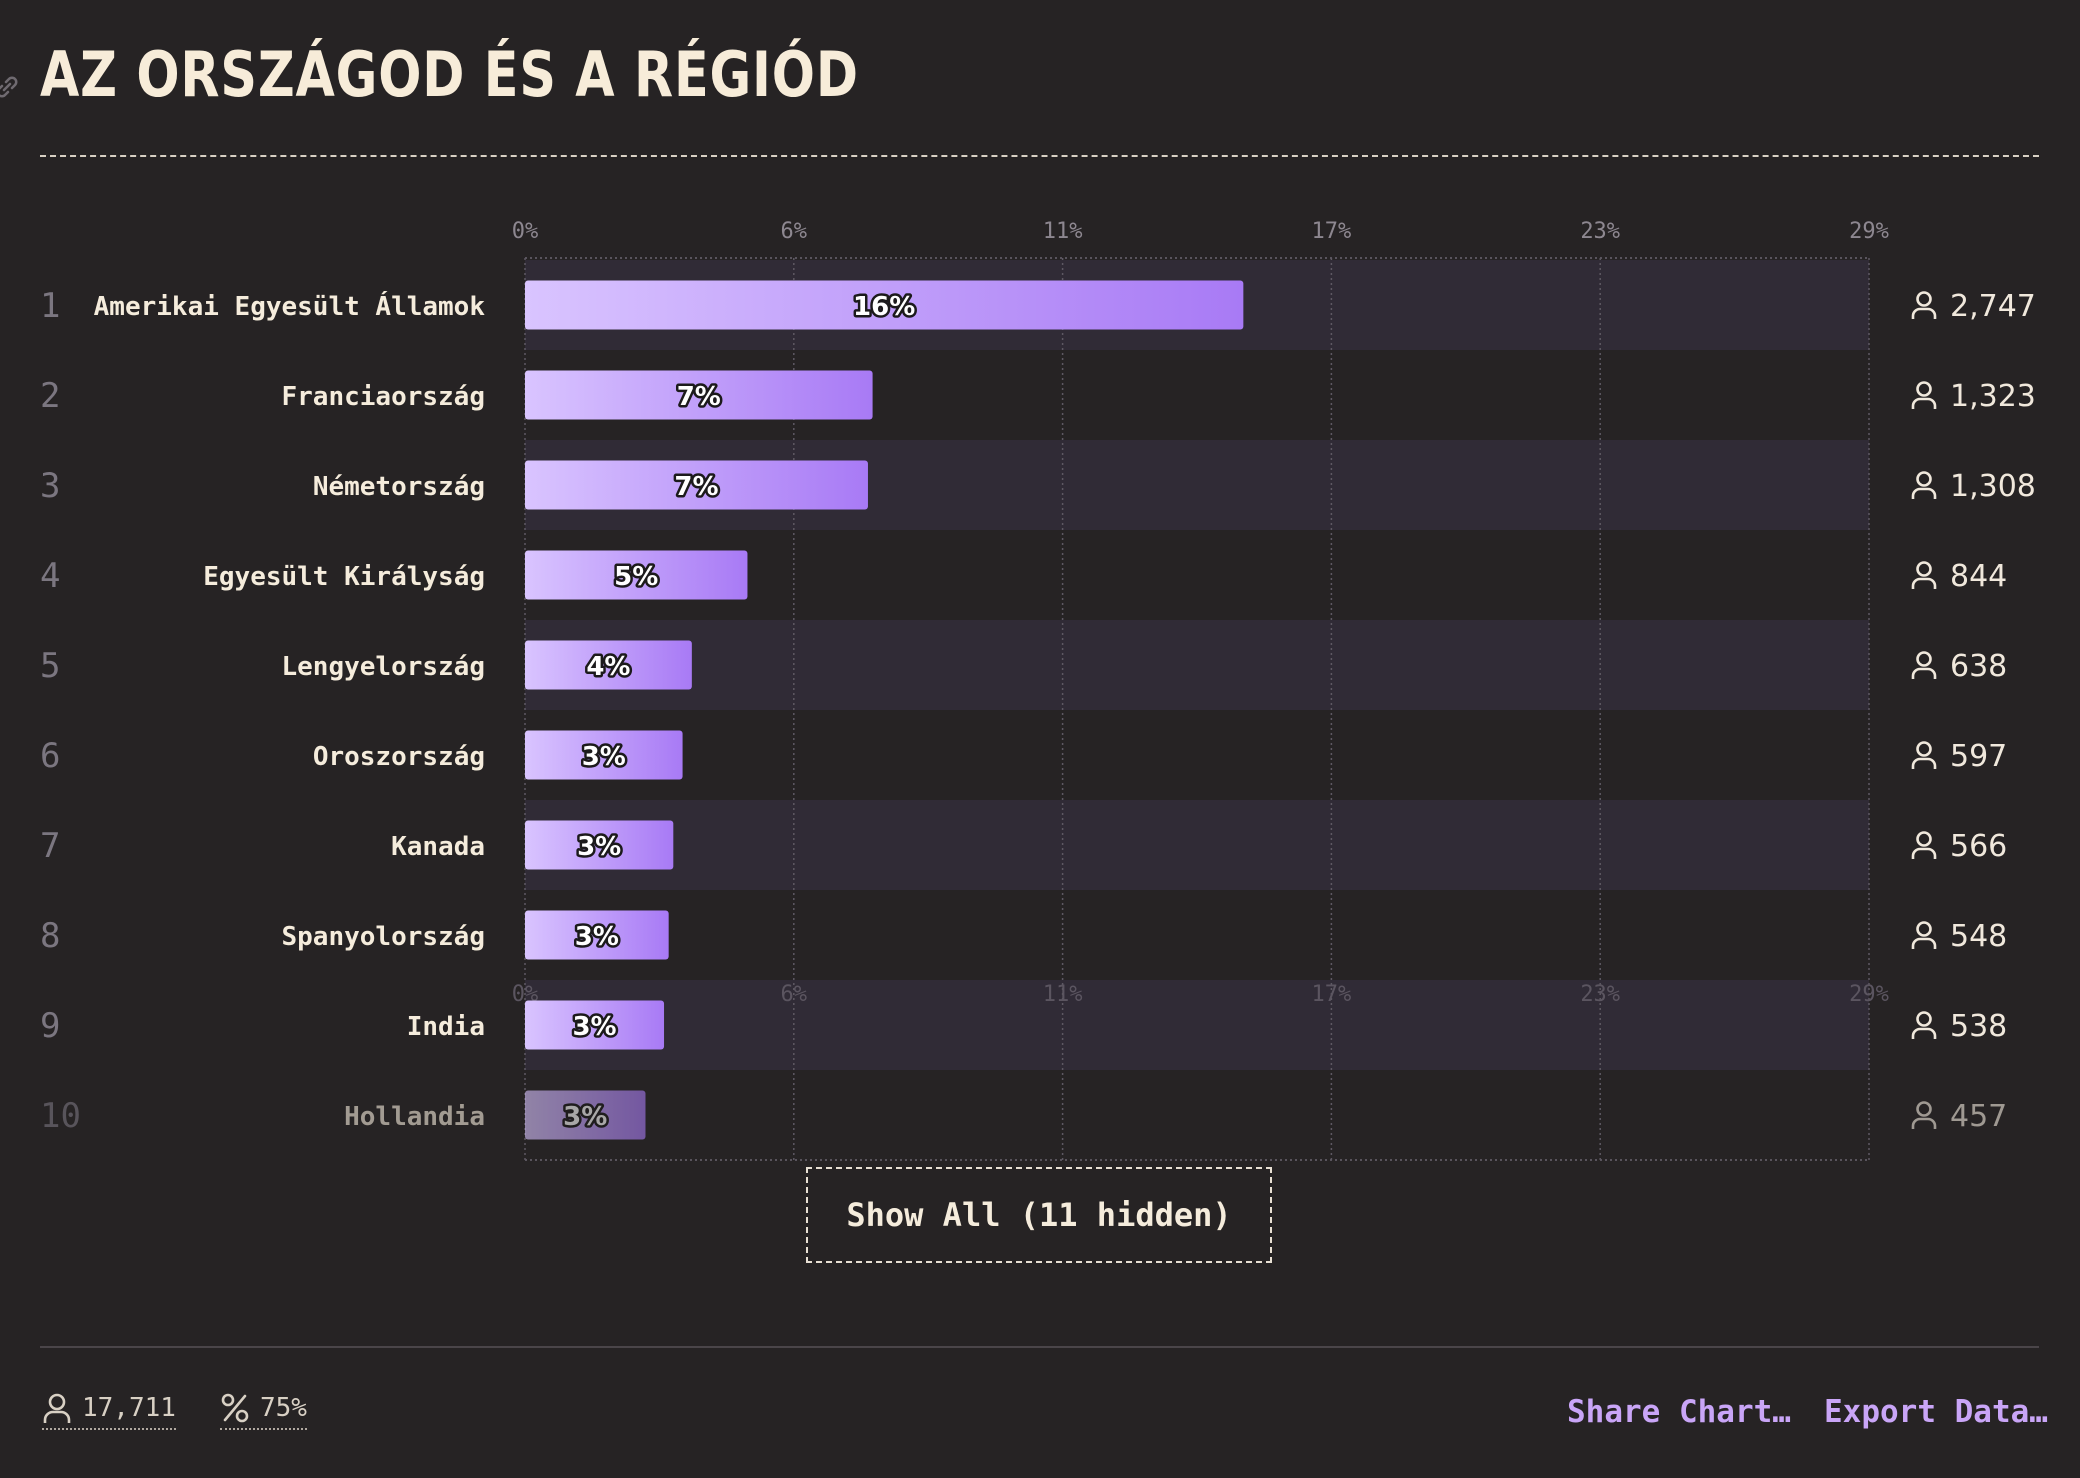 The height and width of the screenshot is (1478, 2080). I want to click on x-tick-label-bottom: 29%, so click(1869, 994).